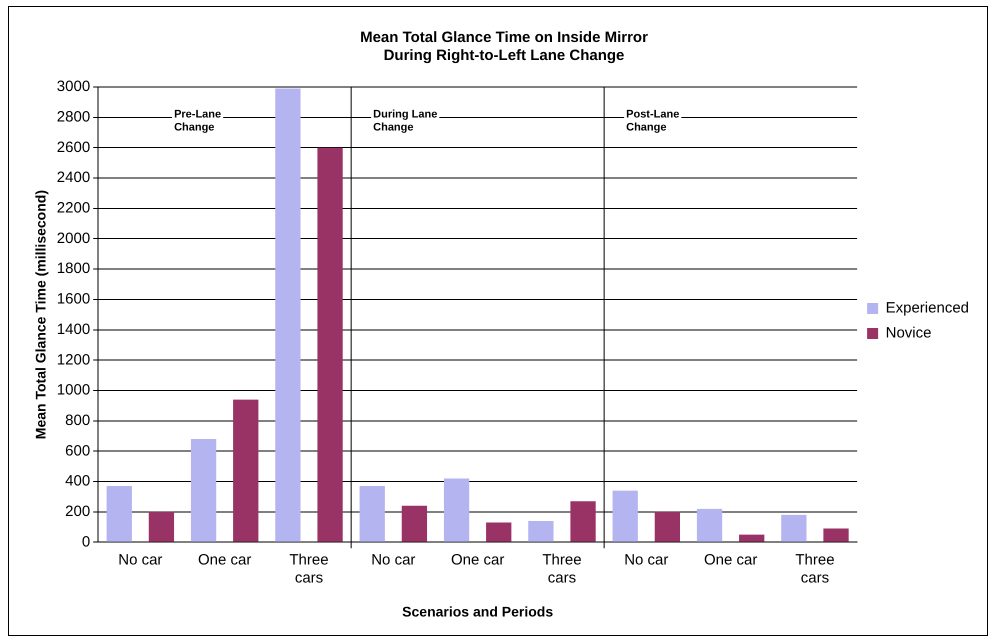 This screenshot has width=997, height=644. Describe the element at coordinates (77, 420) in the screenshot. I see `y-tick-label: 800` at that location.